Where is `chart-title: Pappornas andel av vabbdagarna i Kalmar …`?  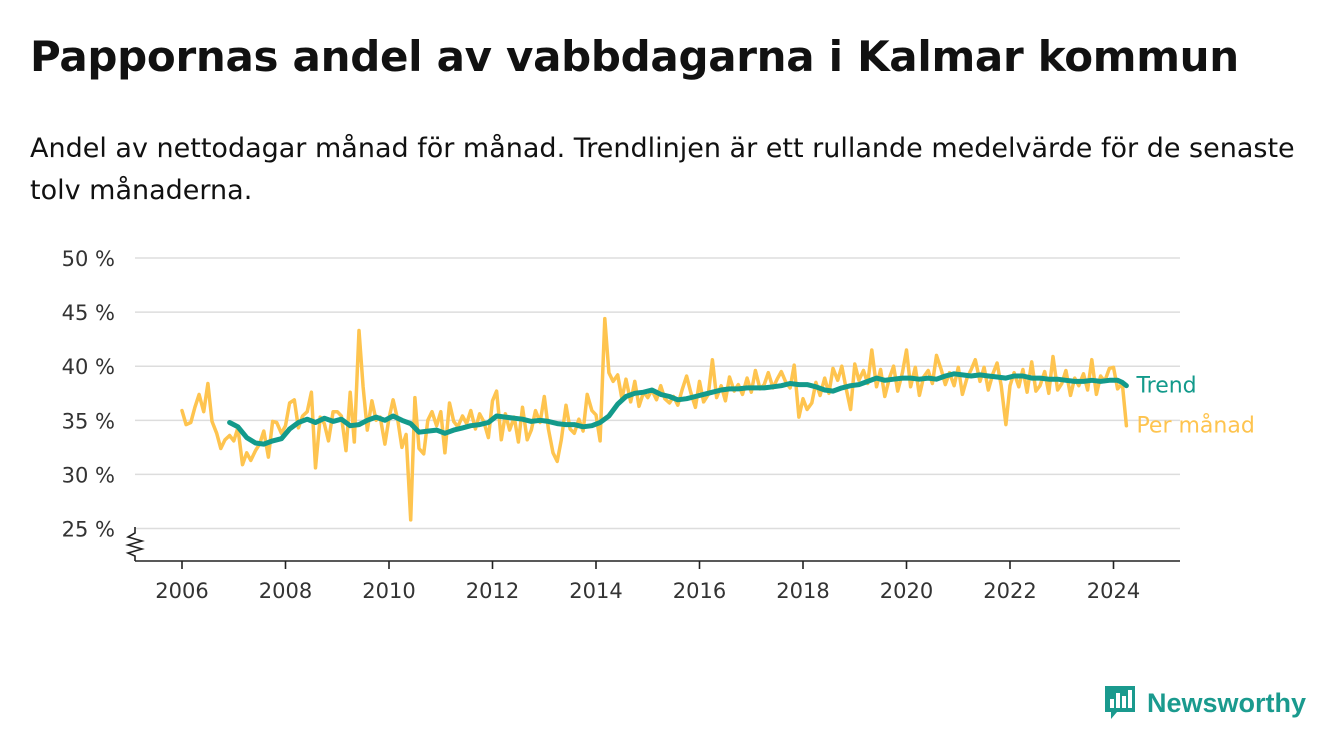
chart-title: Pappornas andel av vabbdagarna i Kalmar … is located at coordinates (634, 56).